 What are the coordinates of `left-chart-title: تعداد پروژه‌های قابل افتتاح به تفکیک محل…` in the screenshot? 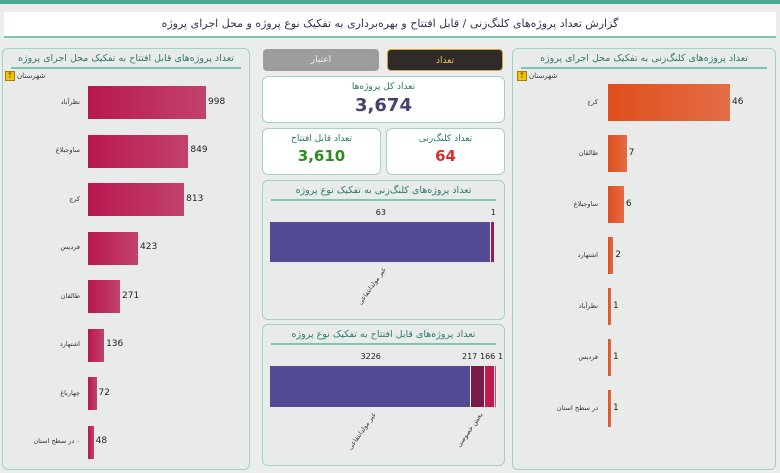 It's located at (126, 59).